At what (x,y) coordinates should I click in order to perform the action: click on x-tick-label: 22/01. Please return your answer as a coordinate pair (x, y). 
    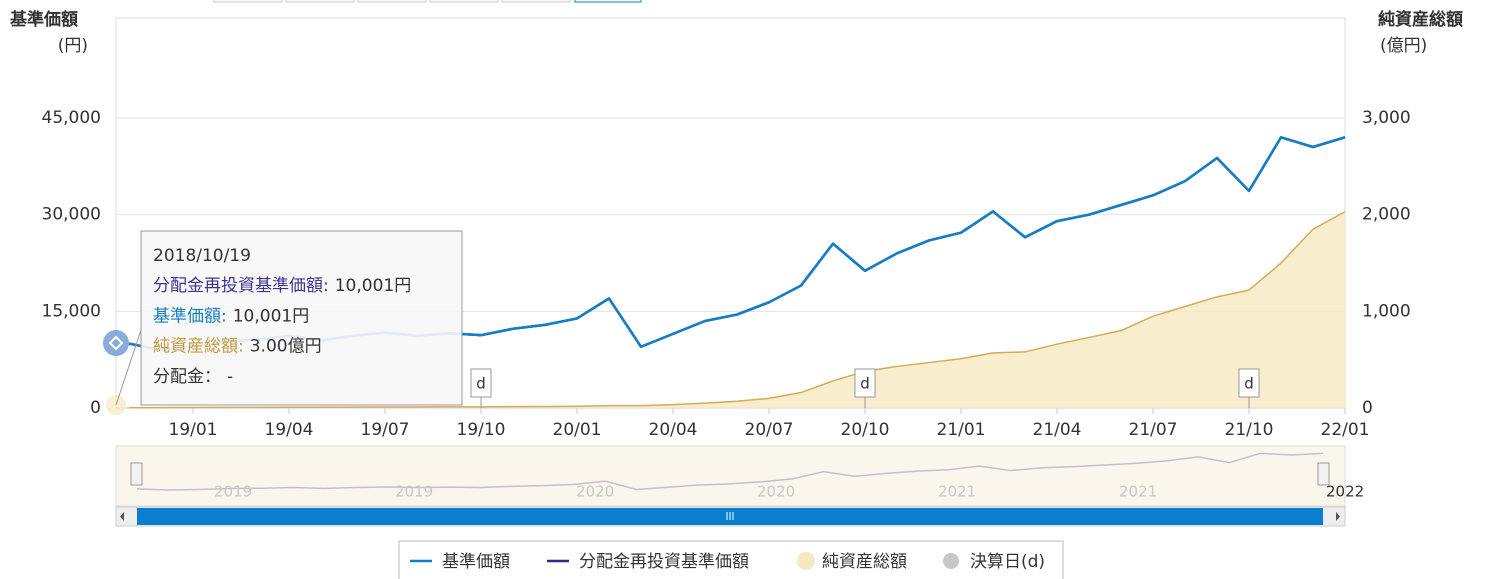
    Looking at the image, I should click on (1345, 430).